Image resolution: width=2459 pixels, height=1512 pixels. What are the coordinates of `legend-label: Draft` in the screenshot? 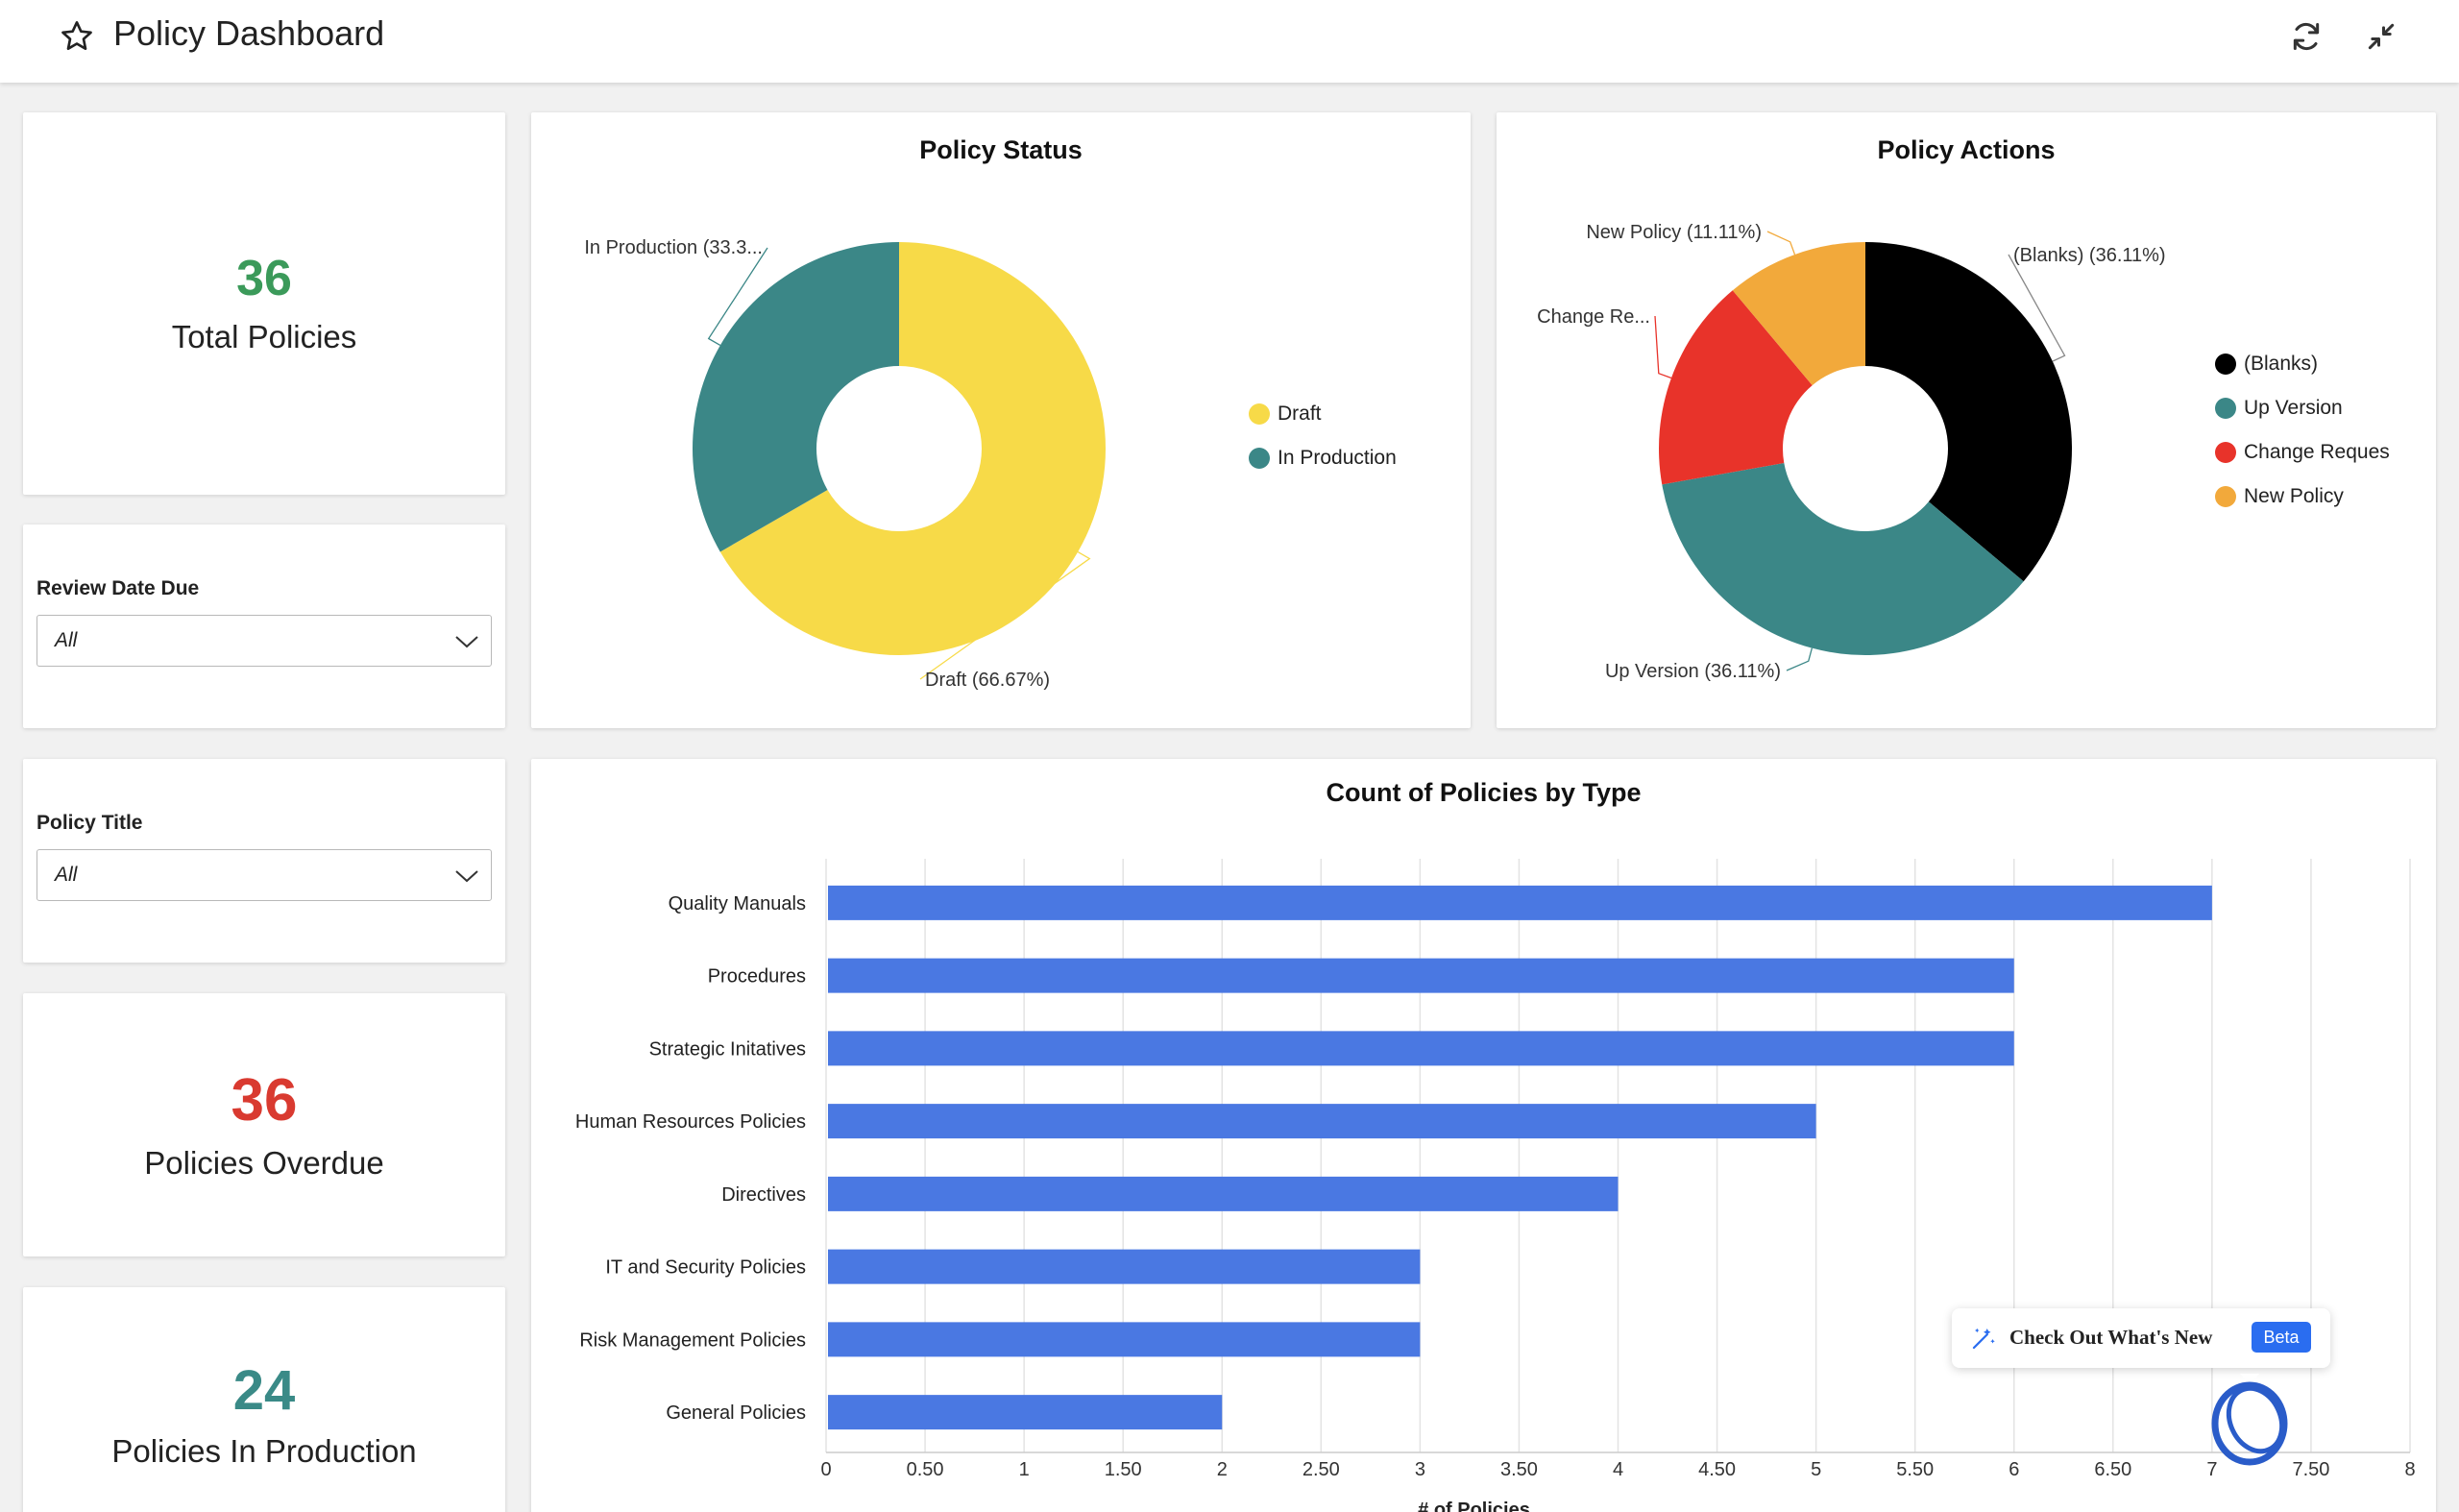 It's located at (1300, 413).